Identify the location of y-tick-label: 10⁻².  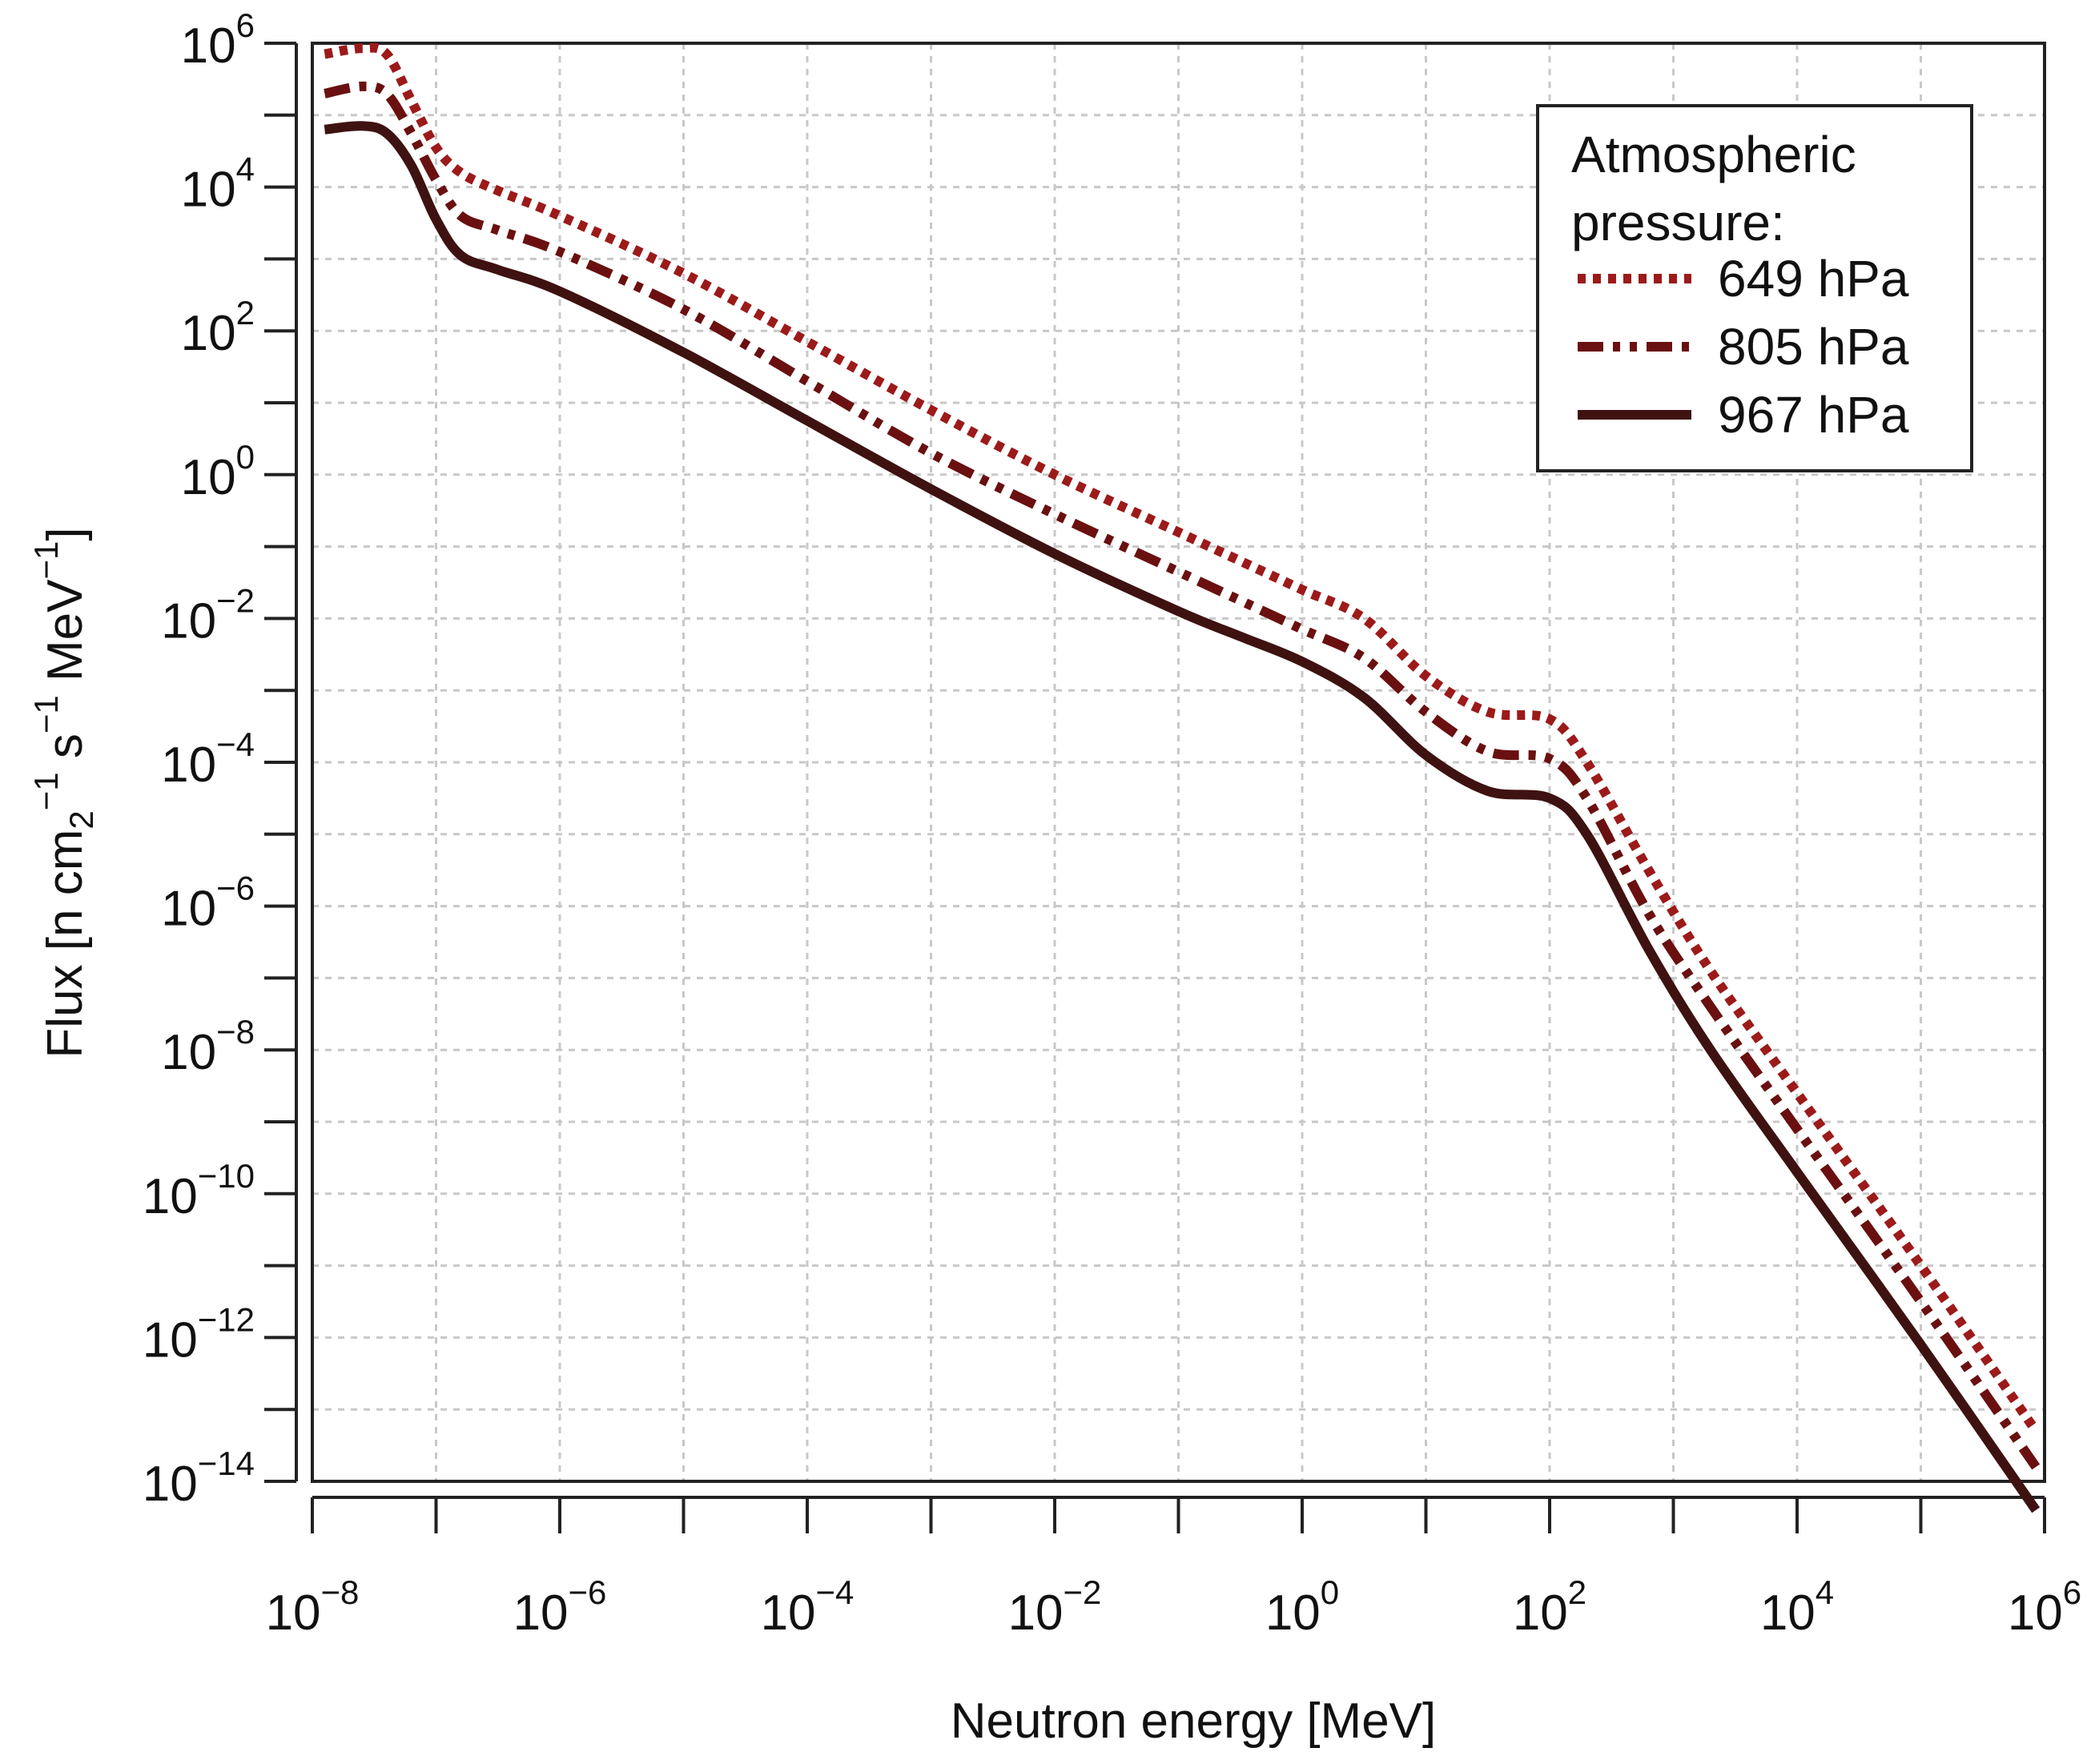
(208, 615).